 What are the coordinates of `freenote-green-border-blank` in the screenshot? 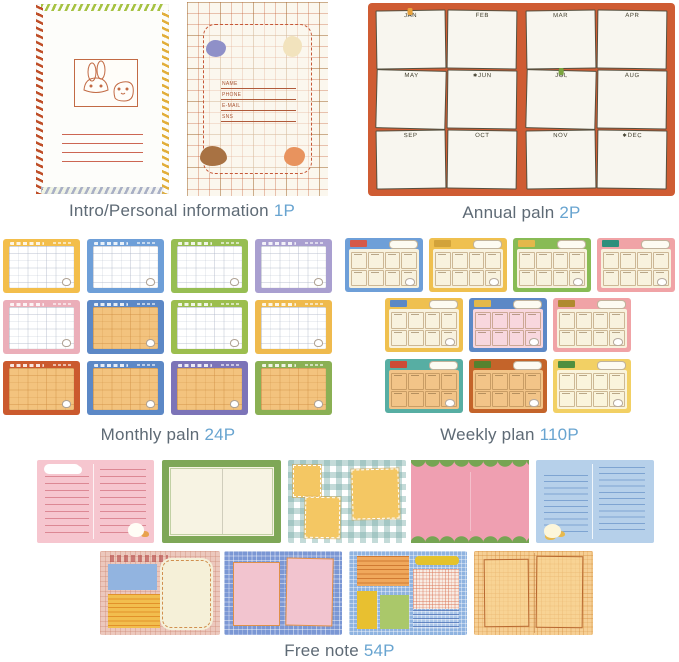 It's located at (221, 501).